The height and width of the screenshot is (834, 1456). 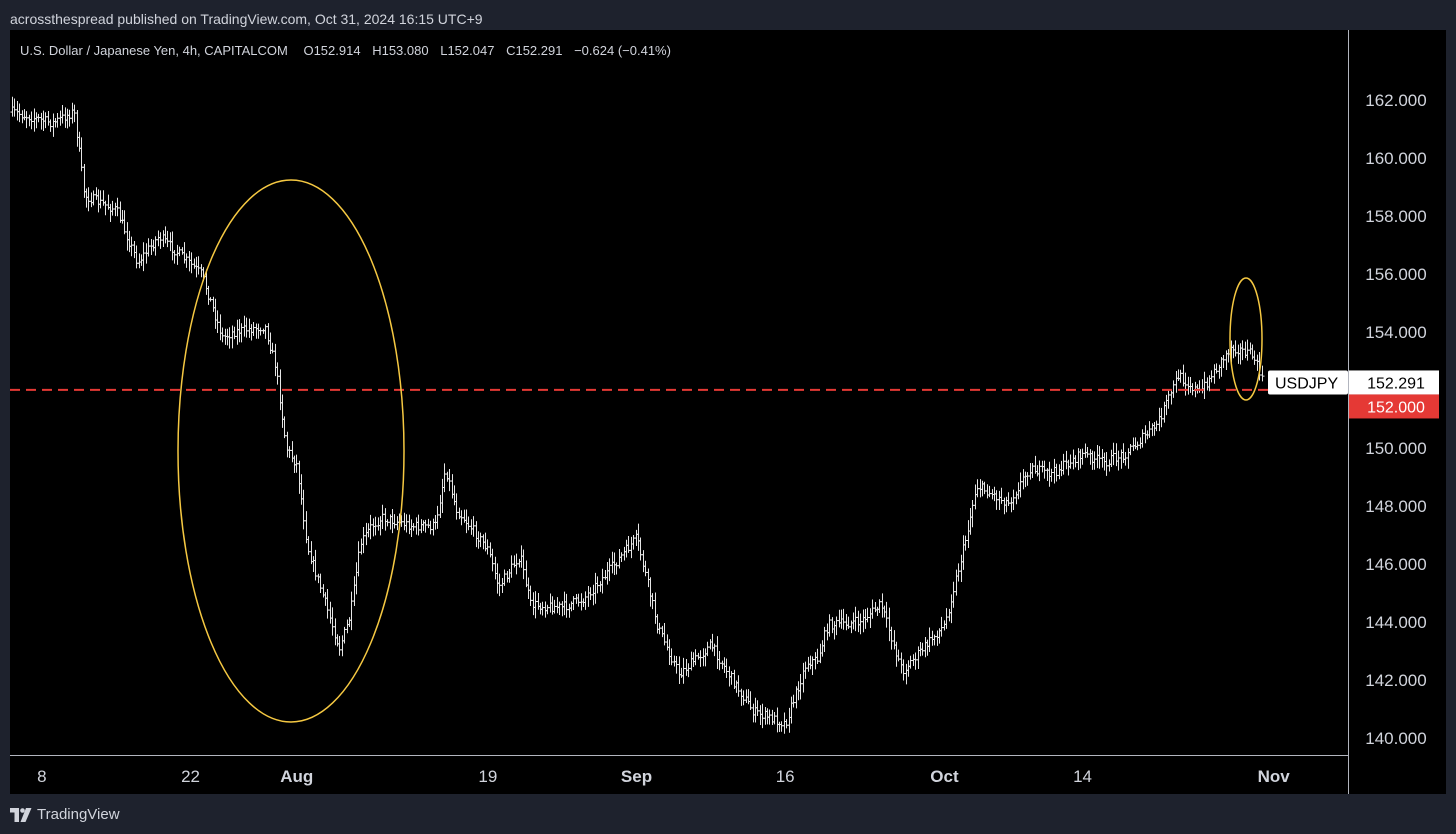 I want to click on tradingview-icon, so click(x=21, y=814).